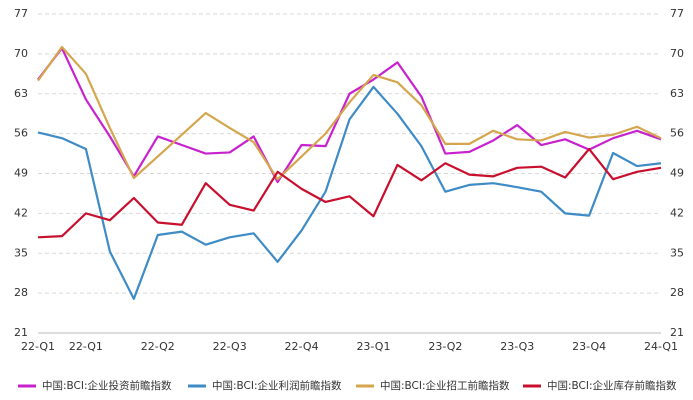  What do you see at coordinates (677, 53) in the screenshot?
I see `y2-tick-label: 70` at bounding box center [677, 53].